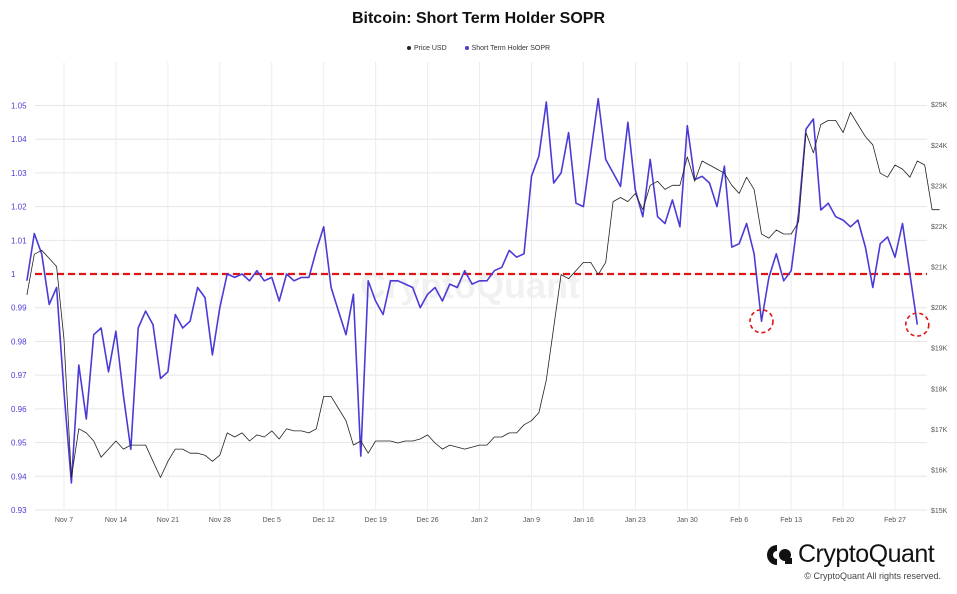  I want to click on y-right-tick-label: $23K, so click(939, 186).